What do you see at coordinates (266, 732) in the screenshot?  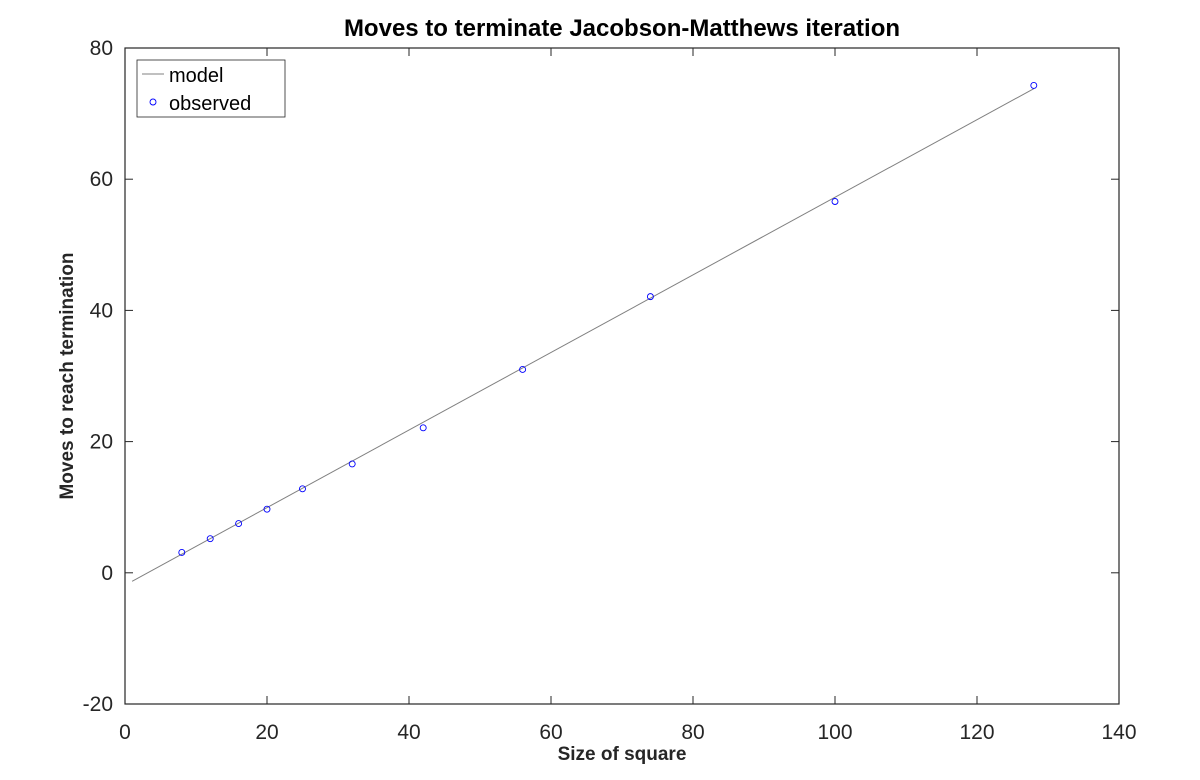 I see `x-tick-label: 20` at bounding box center [266, 732].